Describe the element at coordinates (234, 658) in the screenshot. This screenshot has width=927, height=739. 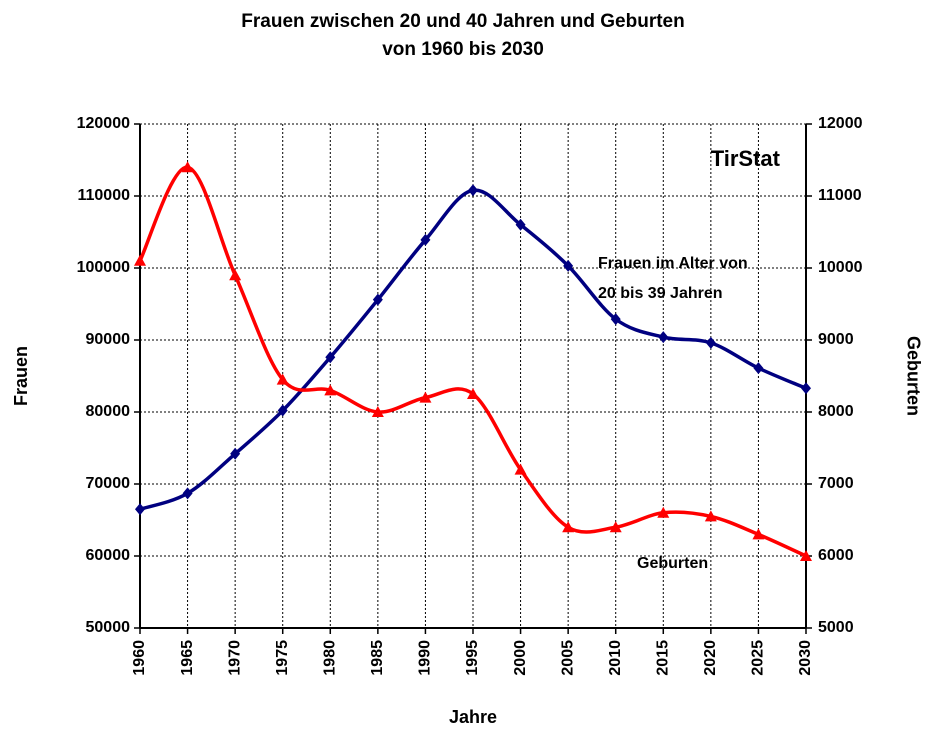
I see `x-tick-label: 1970` at that location.